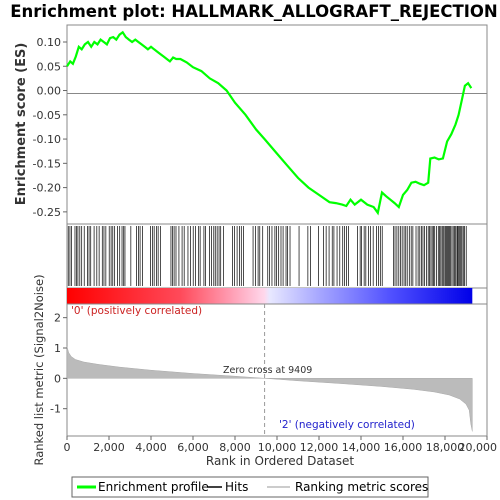  Describe the element at coordinates (49, 91) in the screenshot. I see `es-y-tick-label: 0.00` at that location.